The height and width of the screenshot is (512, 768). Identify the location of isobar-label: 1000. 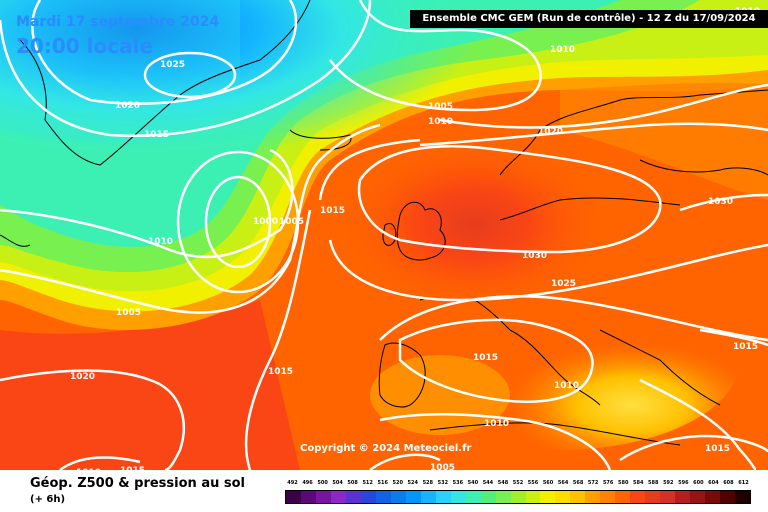
(265, 222).